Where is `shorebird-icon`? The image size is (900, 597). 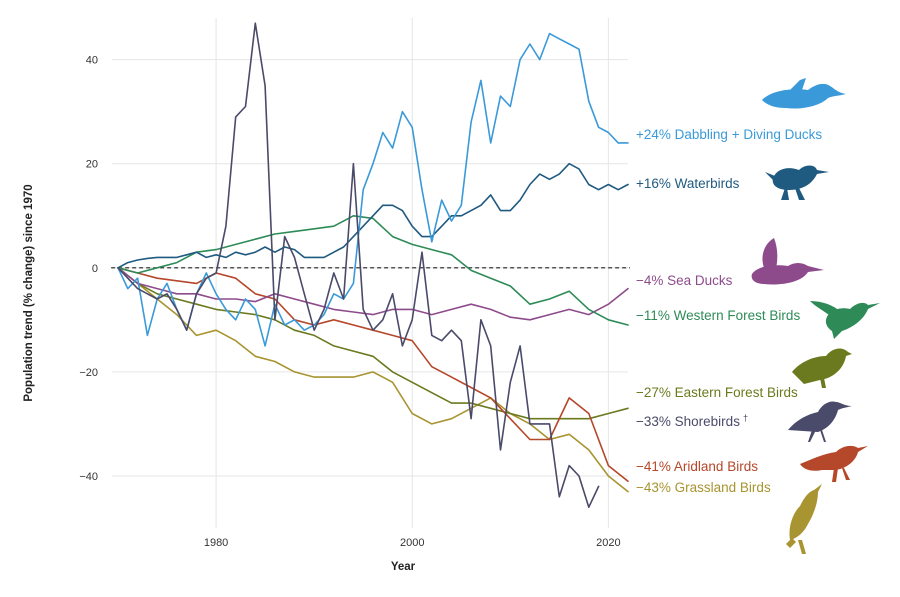
shorebird-icon is located at coordinates (820, 421).